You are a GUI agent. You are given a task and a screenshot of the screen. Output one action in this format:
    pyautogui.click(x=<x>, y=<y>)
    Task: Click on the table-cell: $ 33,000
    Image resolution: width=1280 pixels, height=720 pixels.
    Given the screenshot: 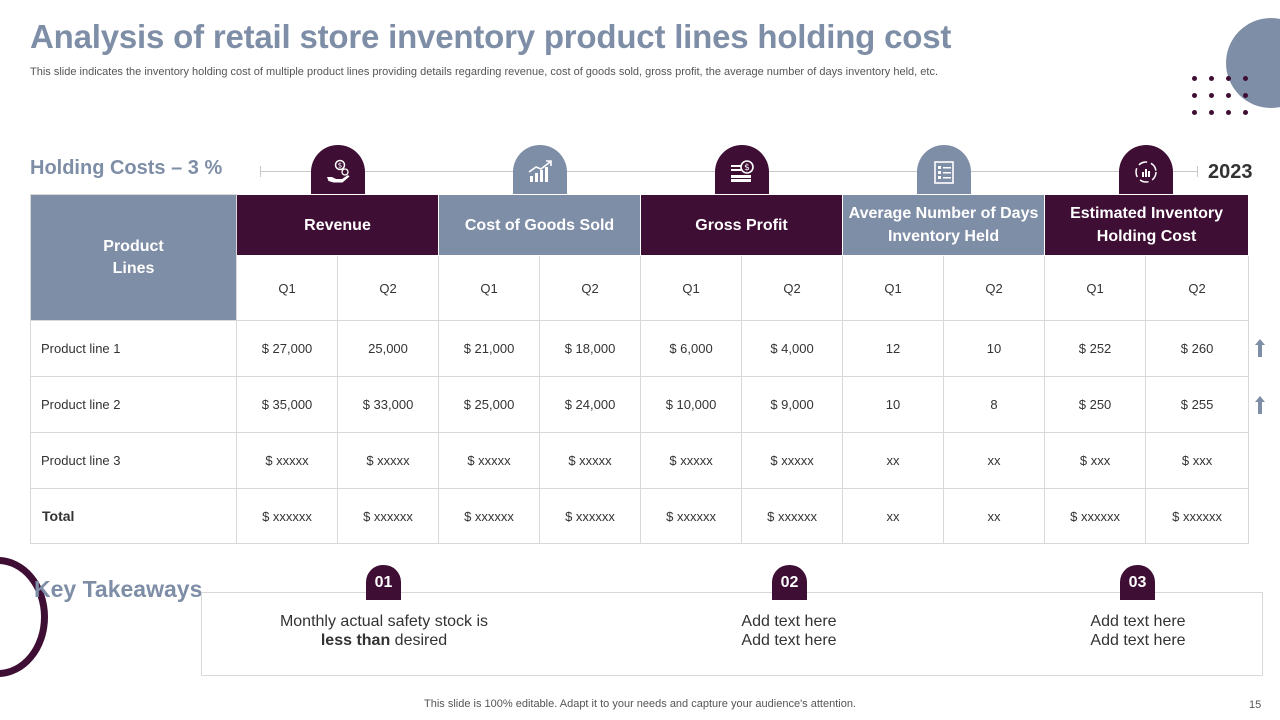 What is the action you would take?
    pyautogui.click(x=388, y=404)
    